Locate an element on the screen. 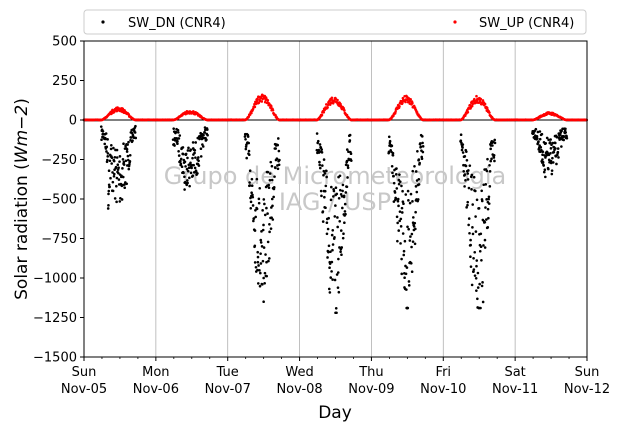 The height and width of the screenshot is (431, 621). watermark-line-1: Grupo de Micrometeorologia is located at coordinates (335, 176).